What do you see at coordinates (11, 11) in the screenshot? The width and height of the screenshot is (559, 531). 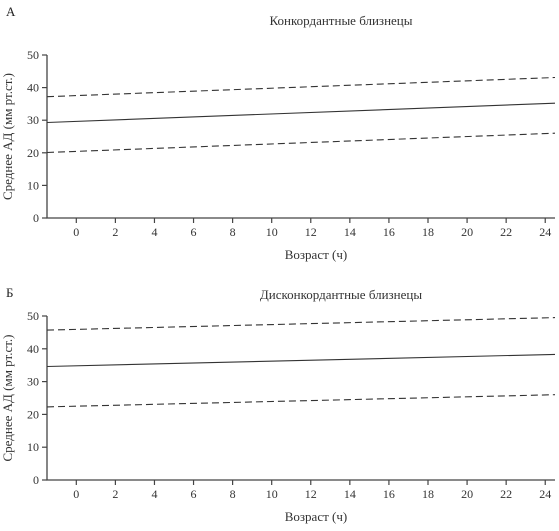 I see `panel-label: А` at bounding box center [11, 11].